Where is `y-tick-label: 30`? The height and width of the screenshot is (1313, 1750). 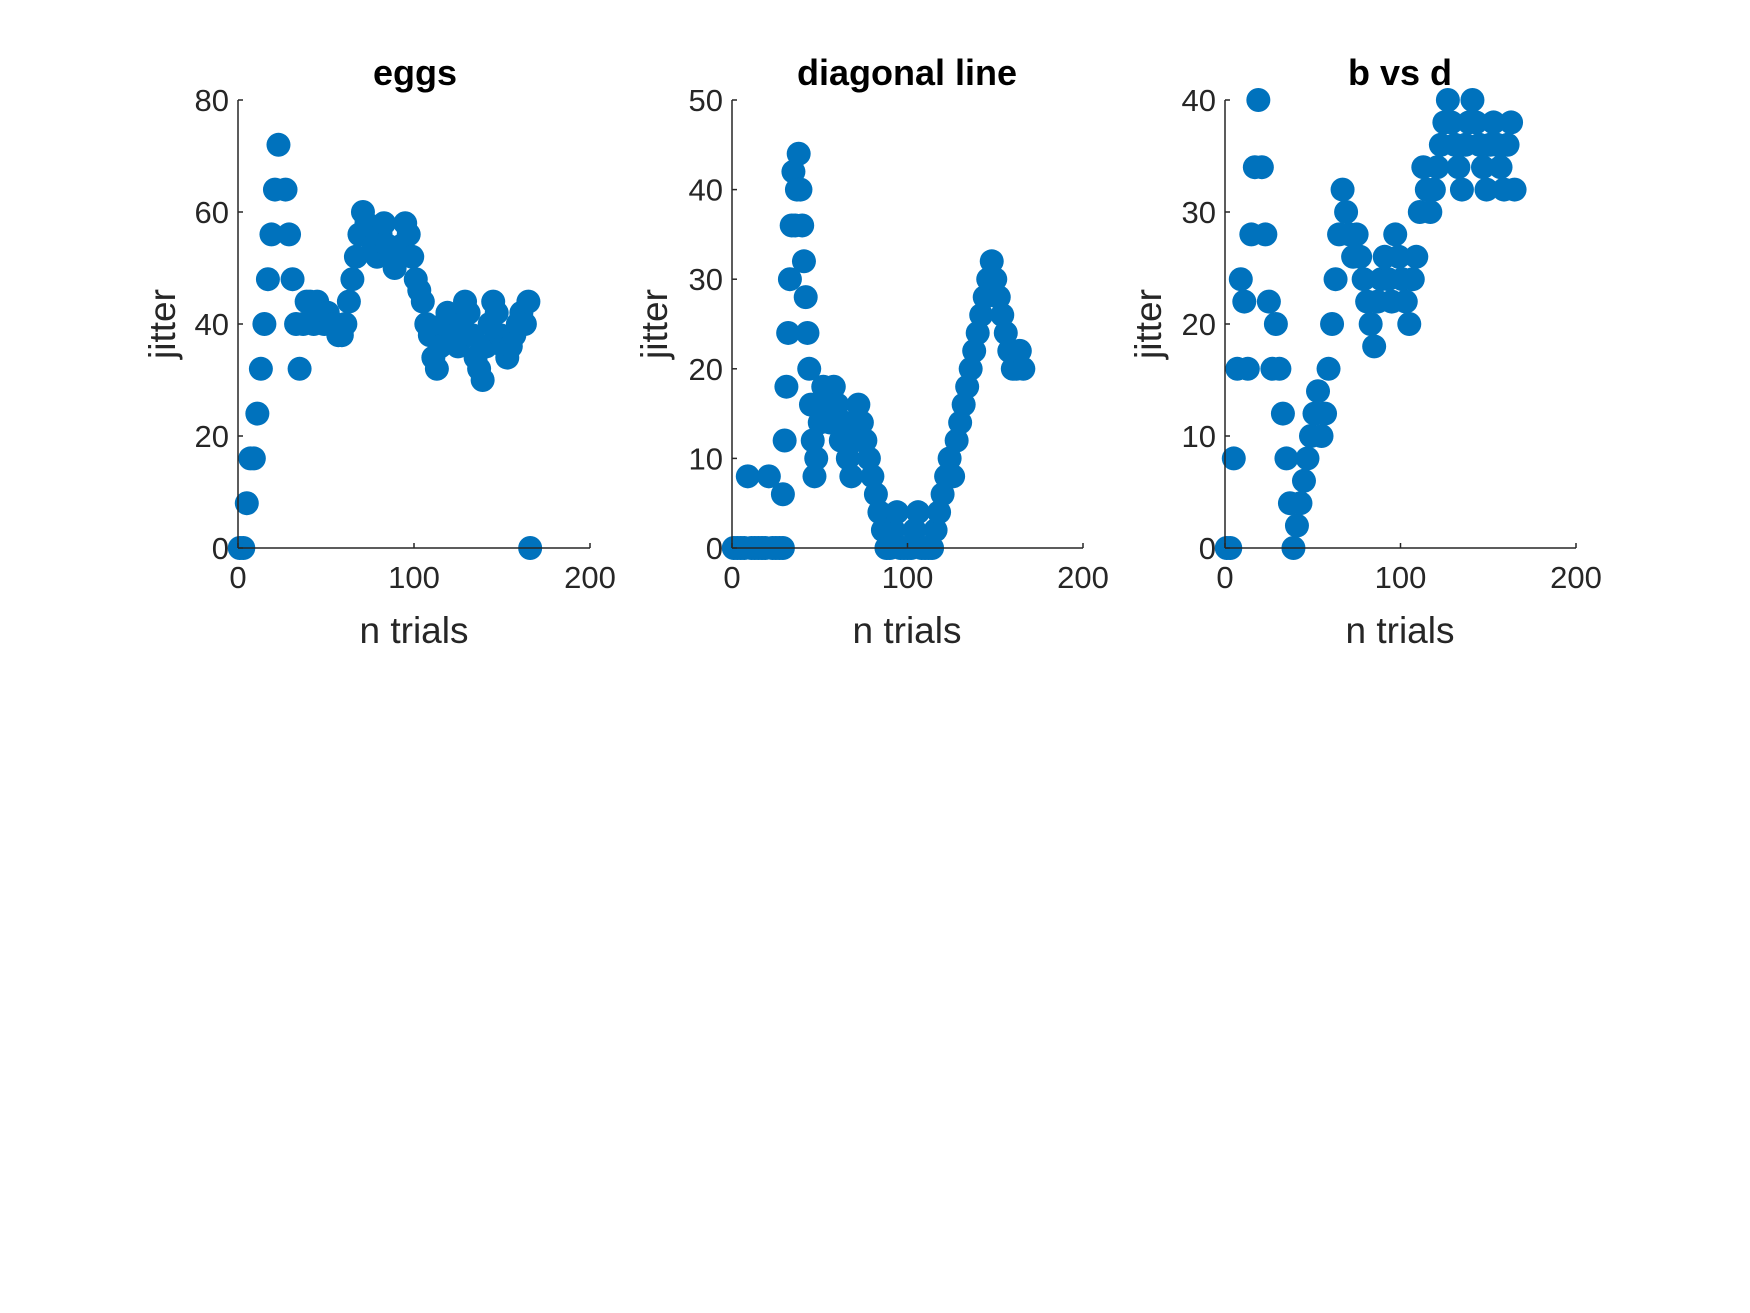 y-tick-label: 30 is located at coordinates (1199, 212).